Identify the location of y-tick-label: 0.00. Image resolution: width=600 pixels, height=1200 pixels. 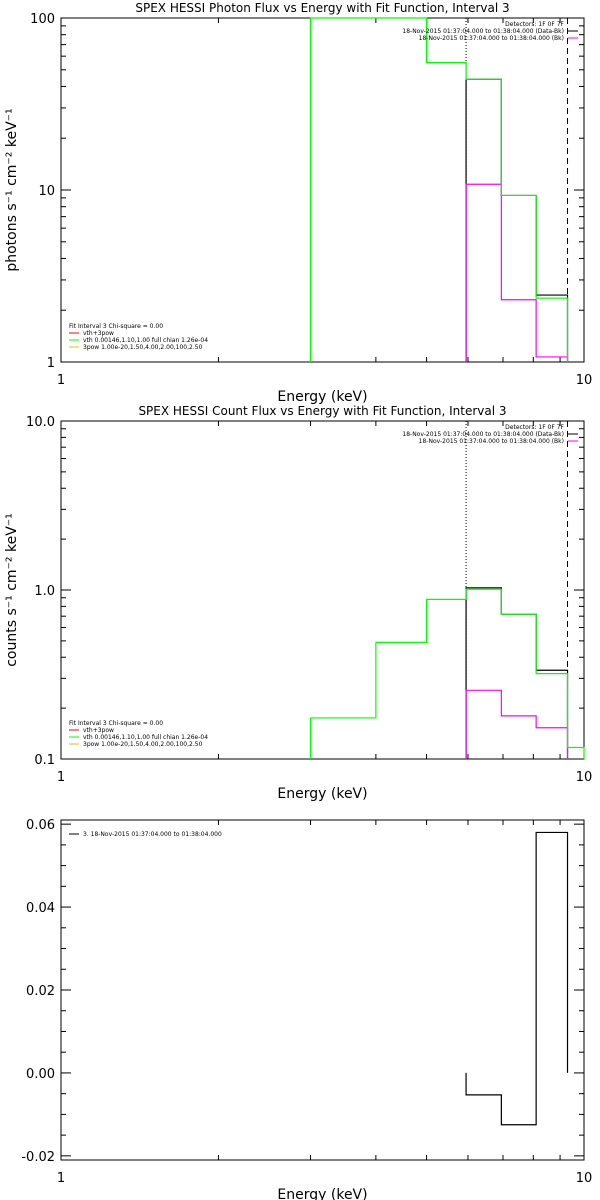
(40, 1074).